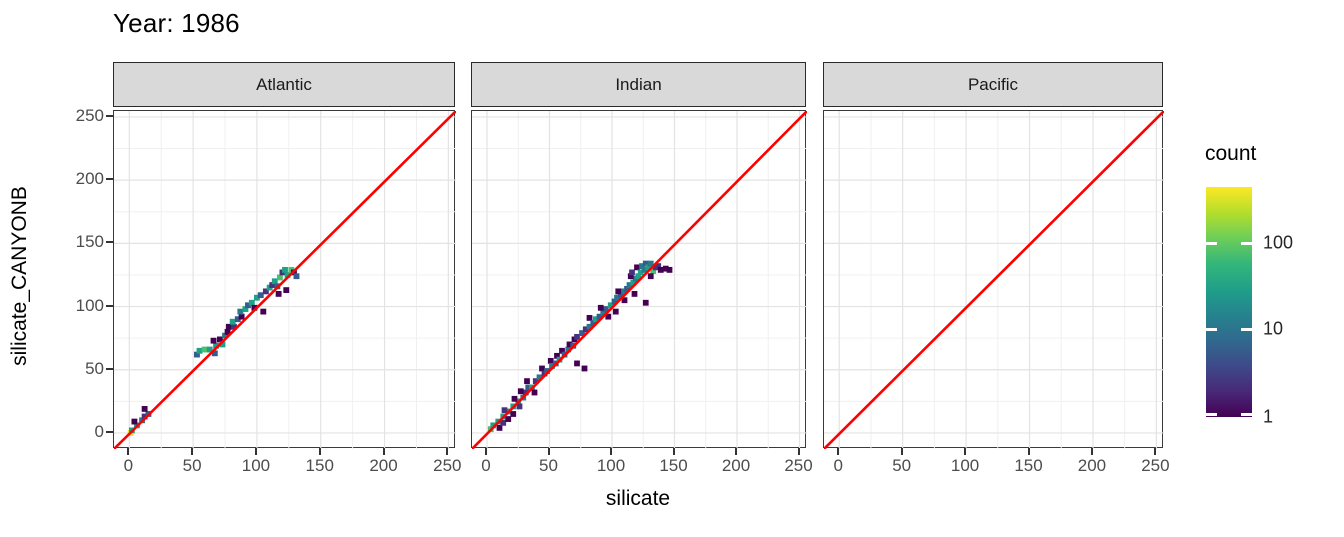 The width and height of the screenshot is (1344, 537). What do you see at coordinates (638, 498) in the screenshot?
I see `x-axis-title: silicate` at bounding box center [638, 498].